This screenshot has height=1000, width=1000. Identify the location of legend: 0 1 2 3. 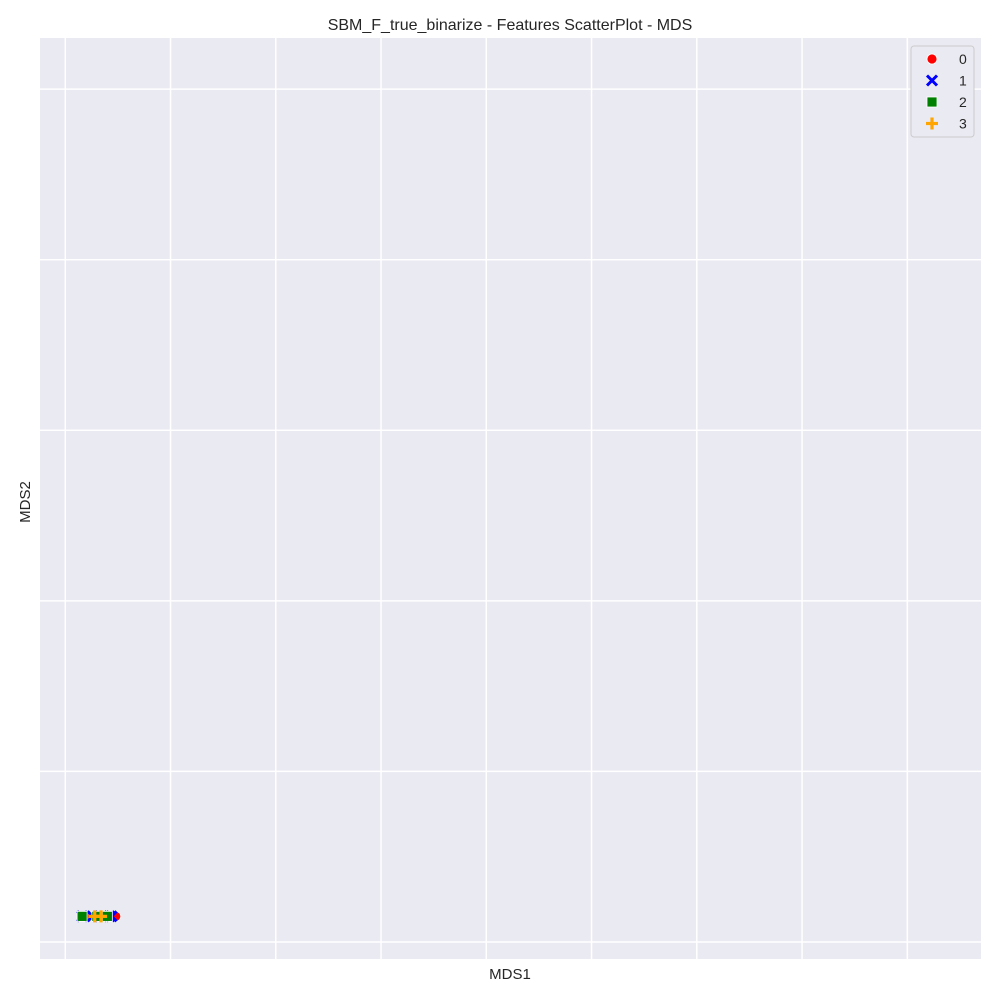
(942, 91).